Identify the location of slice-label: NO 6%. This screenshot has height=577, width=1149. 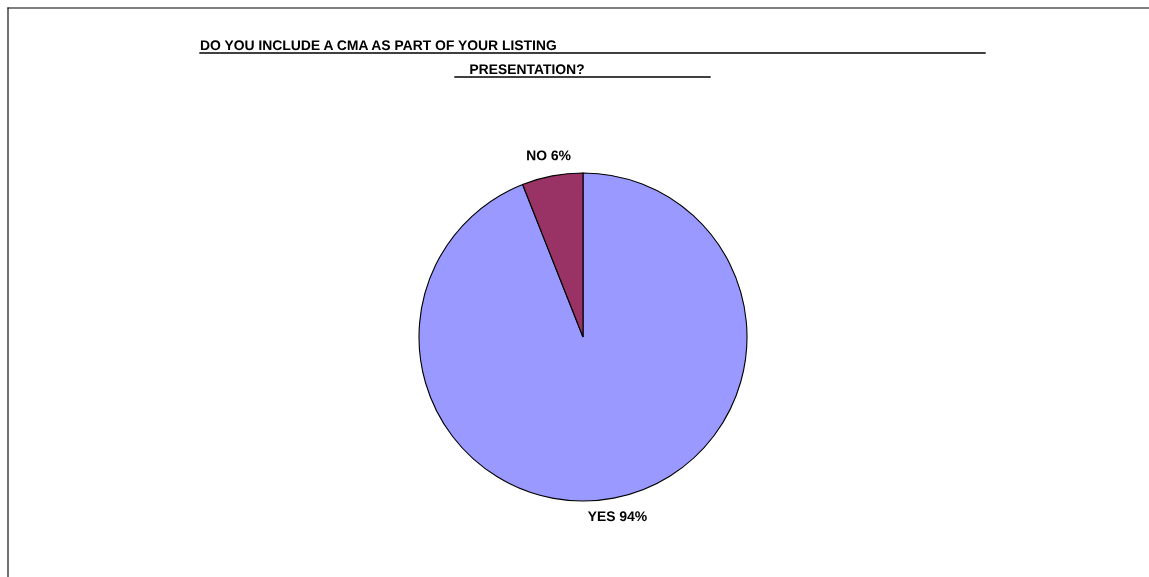
(549, 155).